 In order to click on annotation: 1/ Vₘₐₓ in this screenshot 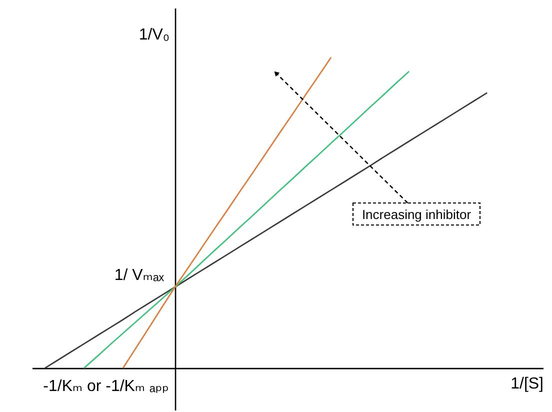, I will do `click(139, 275)`.